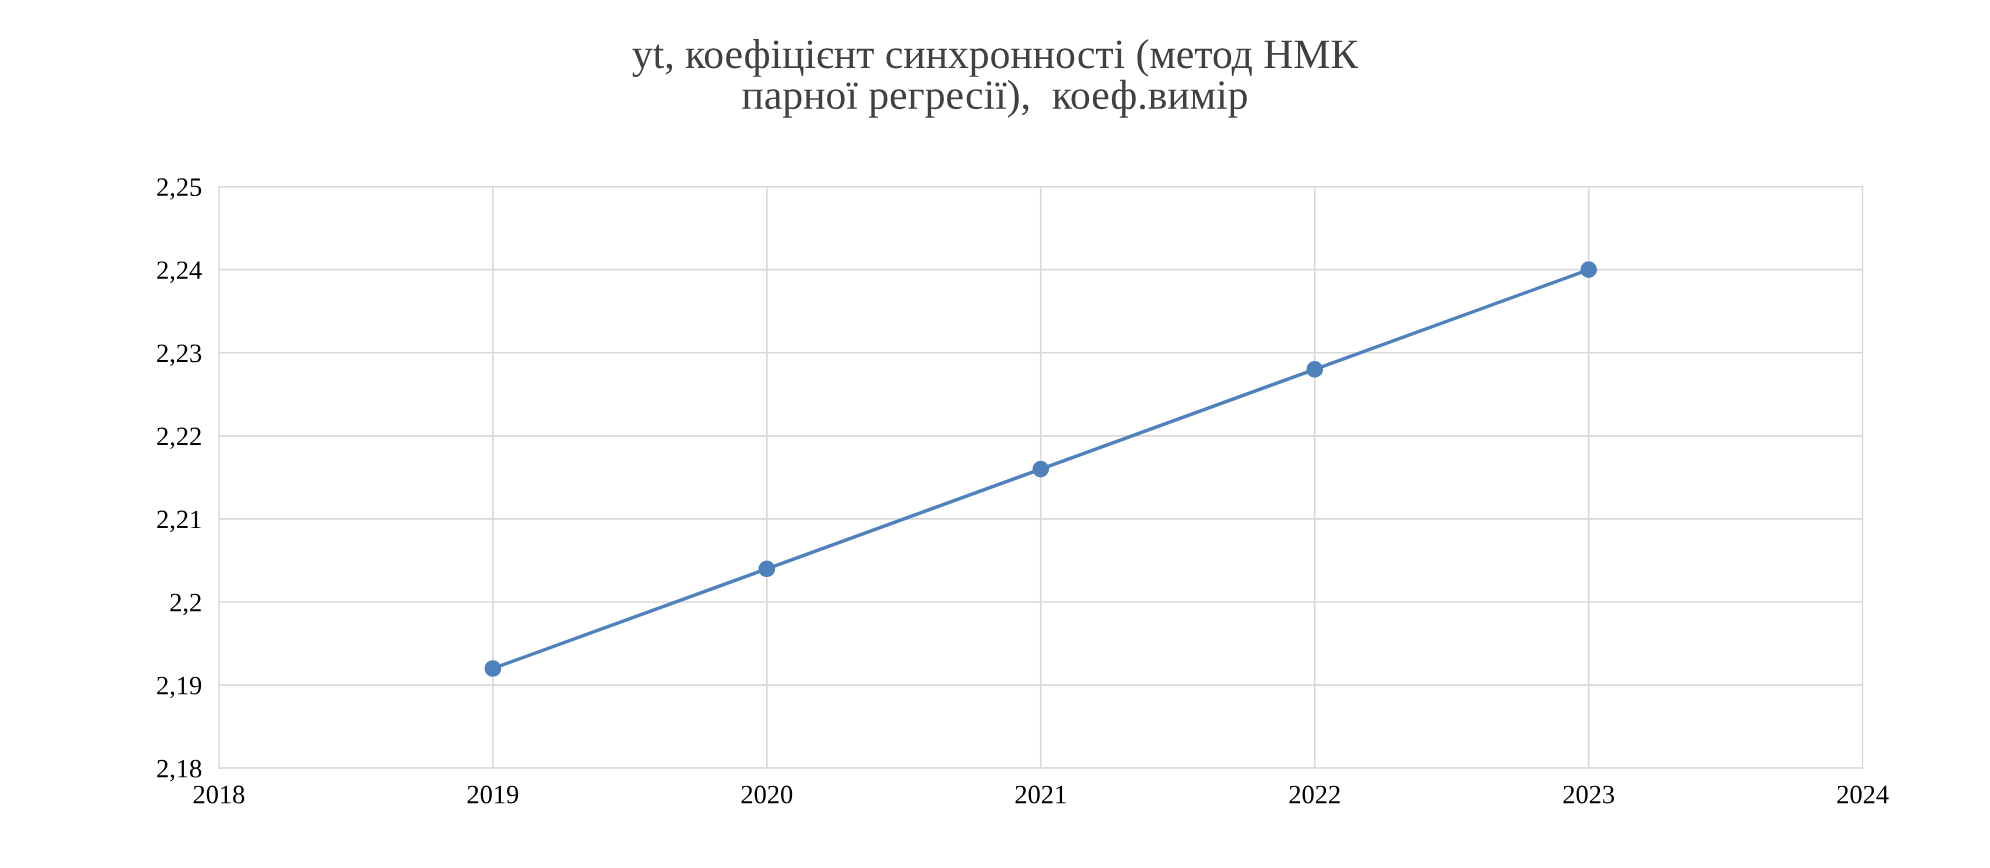 This screenshot has width=1990, height=868. Describe the element at coordinates (1314, 794) in the screenshot. I see `x-tick-label: 2022` at that location.